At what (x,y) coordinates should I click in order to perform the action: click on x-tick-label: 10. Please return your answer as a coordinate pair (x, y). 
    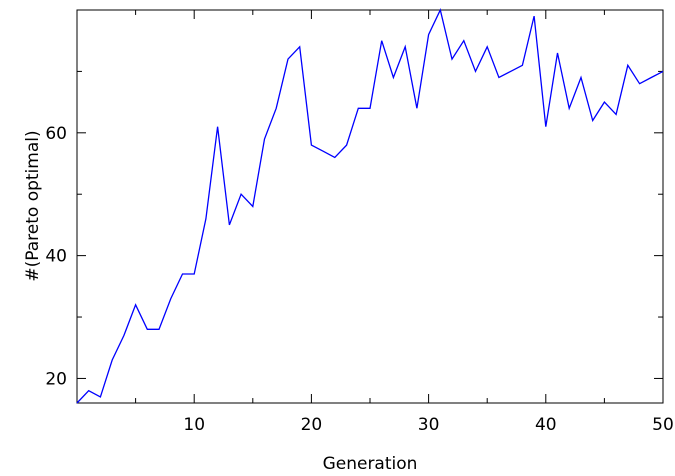
    Looking at the image, I should click on (194, 425).